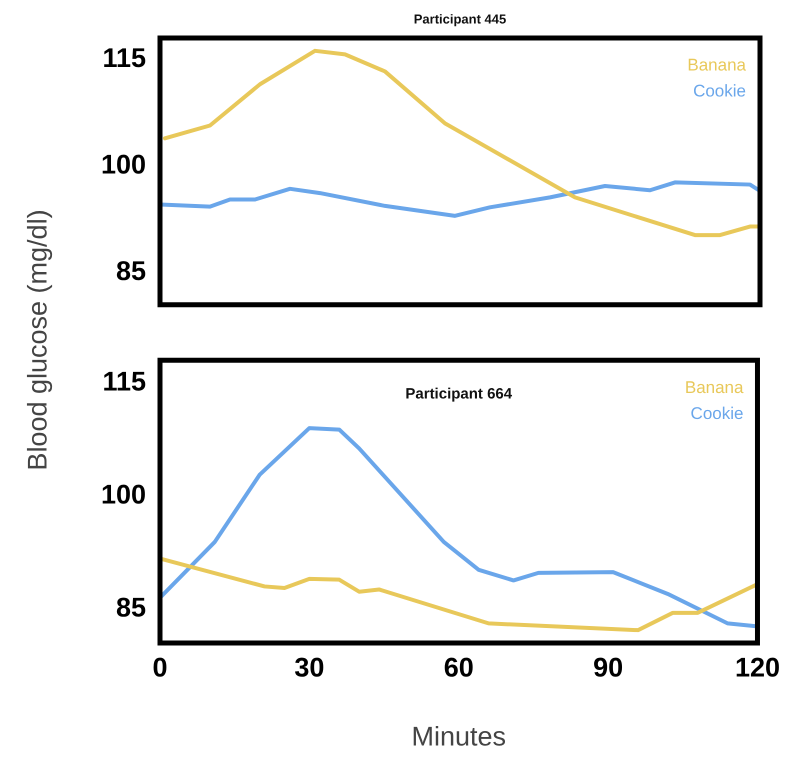 The height and width of the screenshot is (760, 798). What do you see at coordinates (459, 393) in the screenshot?
I see `text: Participant 664` at bounding box center [459, 393].